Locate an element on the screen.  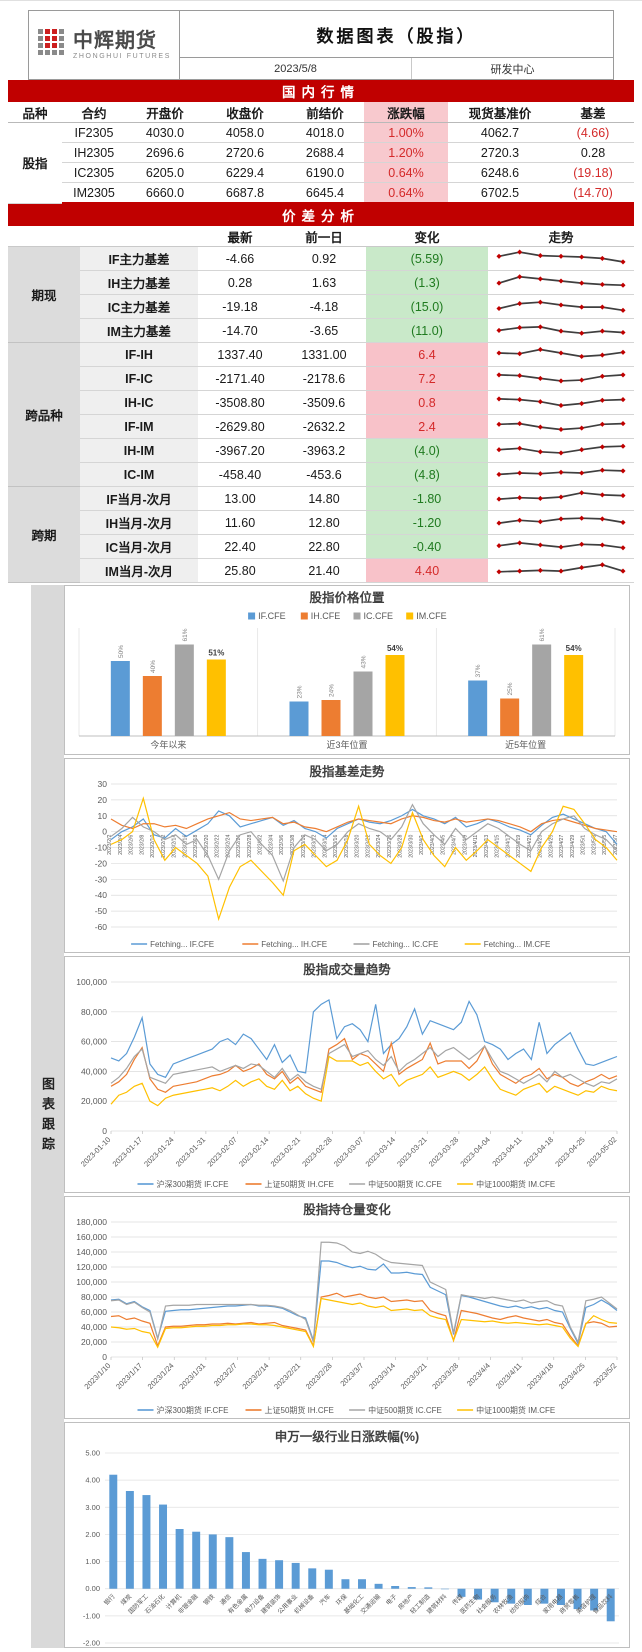
svg-text: 2023-01-10 is located at coordinates (95, 1151).